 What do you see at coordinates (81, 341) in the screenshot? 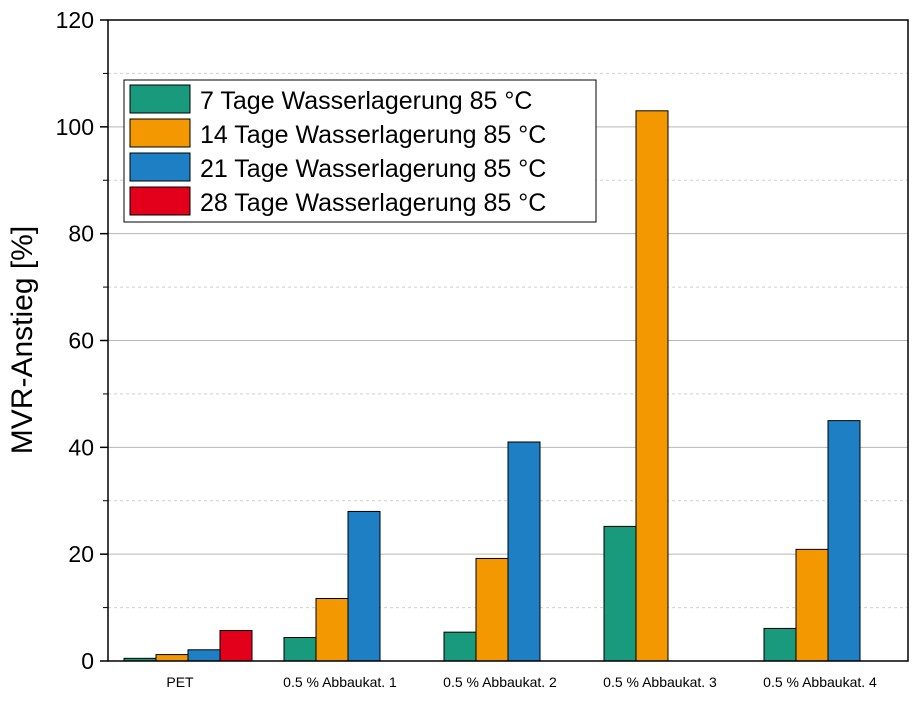
I see `y-tick-label: 60` at bounding box center [81, 341].